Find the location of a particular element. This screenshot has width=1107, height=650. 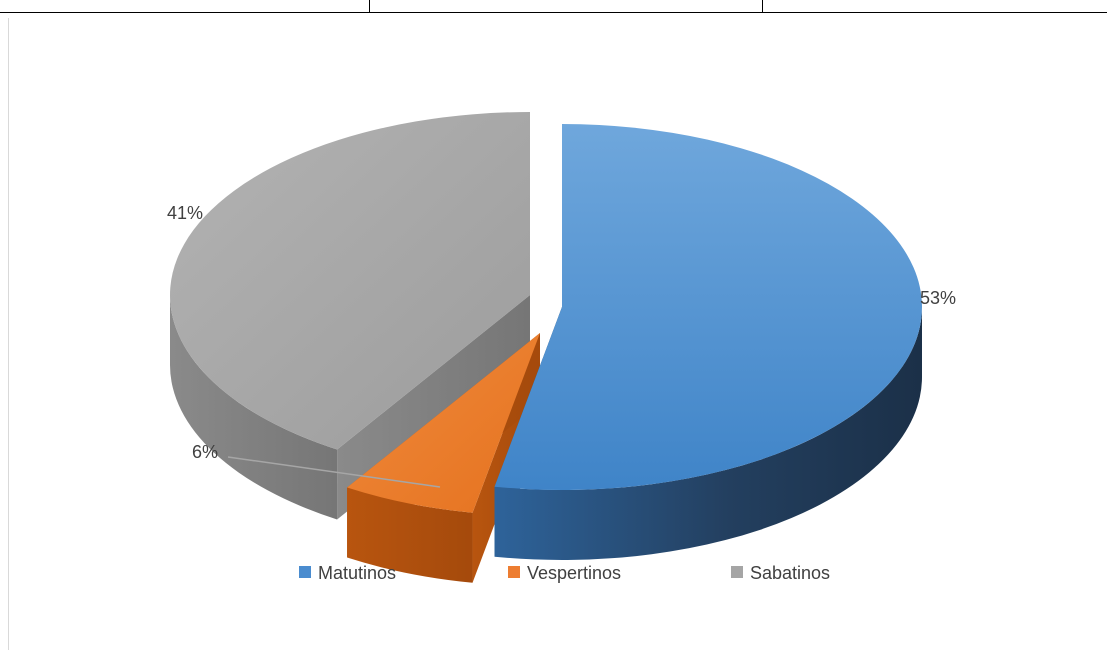

slice-side-vespertinos is located at coordinates (410, 535).